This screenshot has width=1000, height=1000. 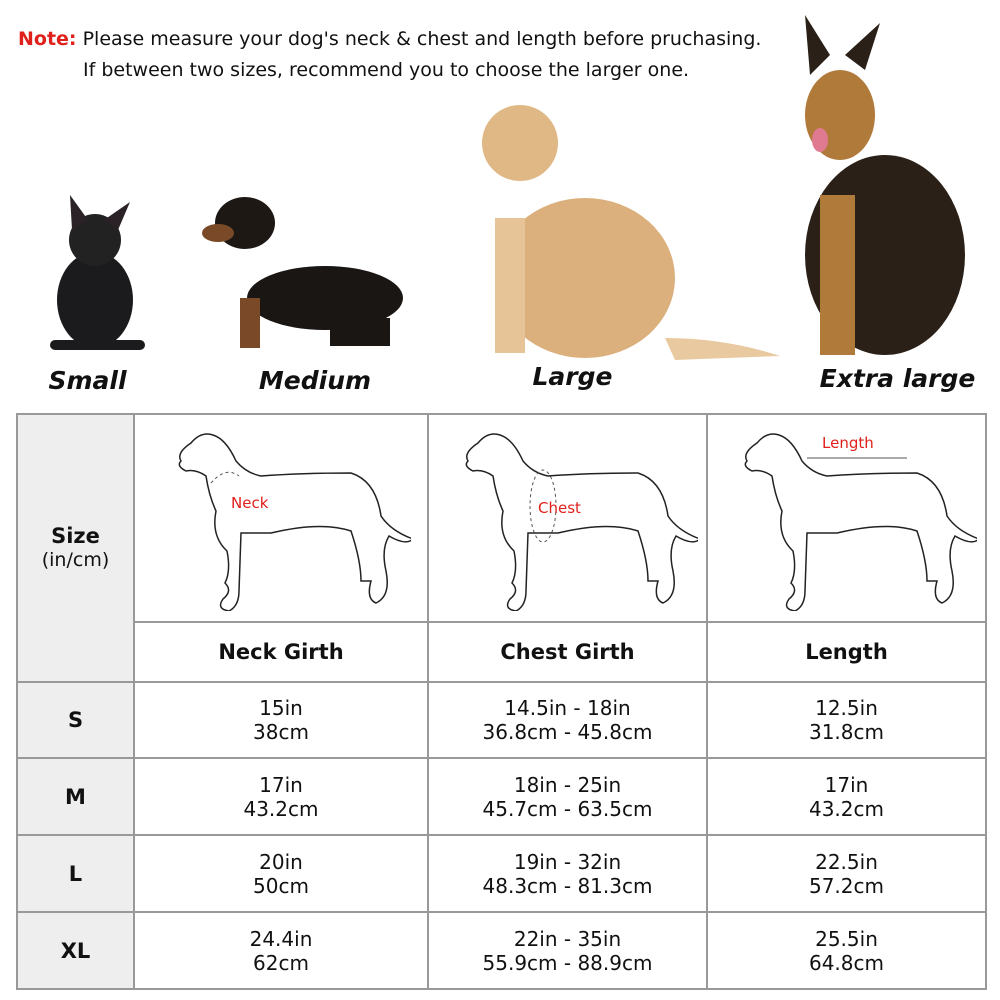 I want to click on size-title: Size, so click(x=75, y=536).